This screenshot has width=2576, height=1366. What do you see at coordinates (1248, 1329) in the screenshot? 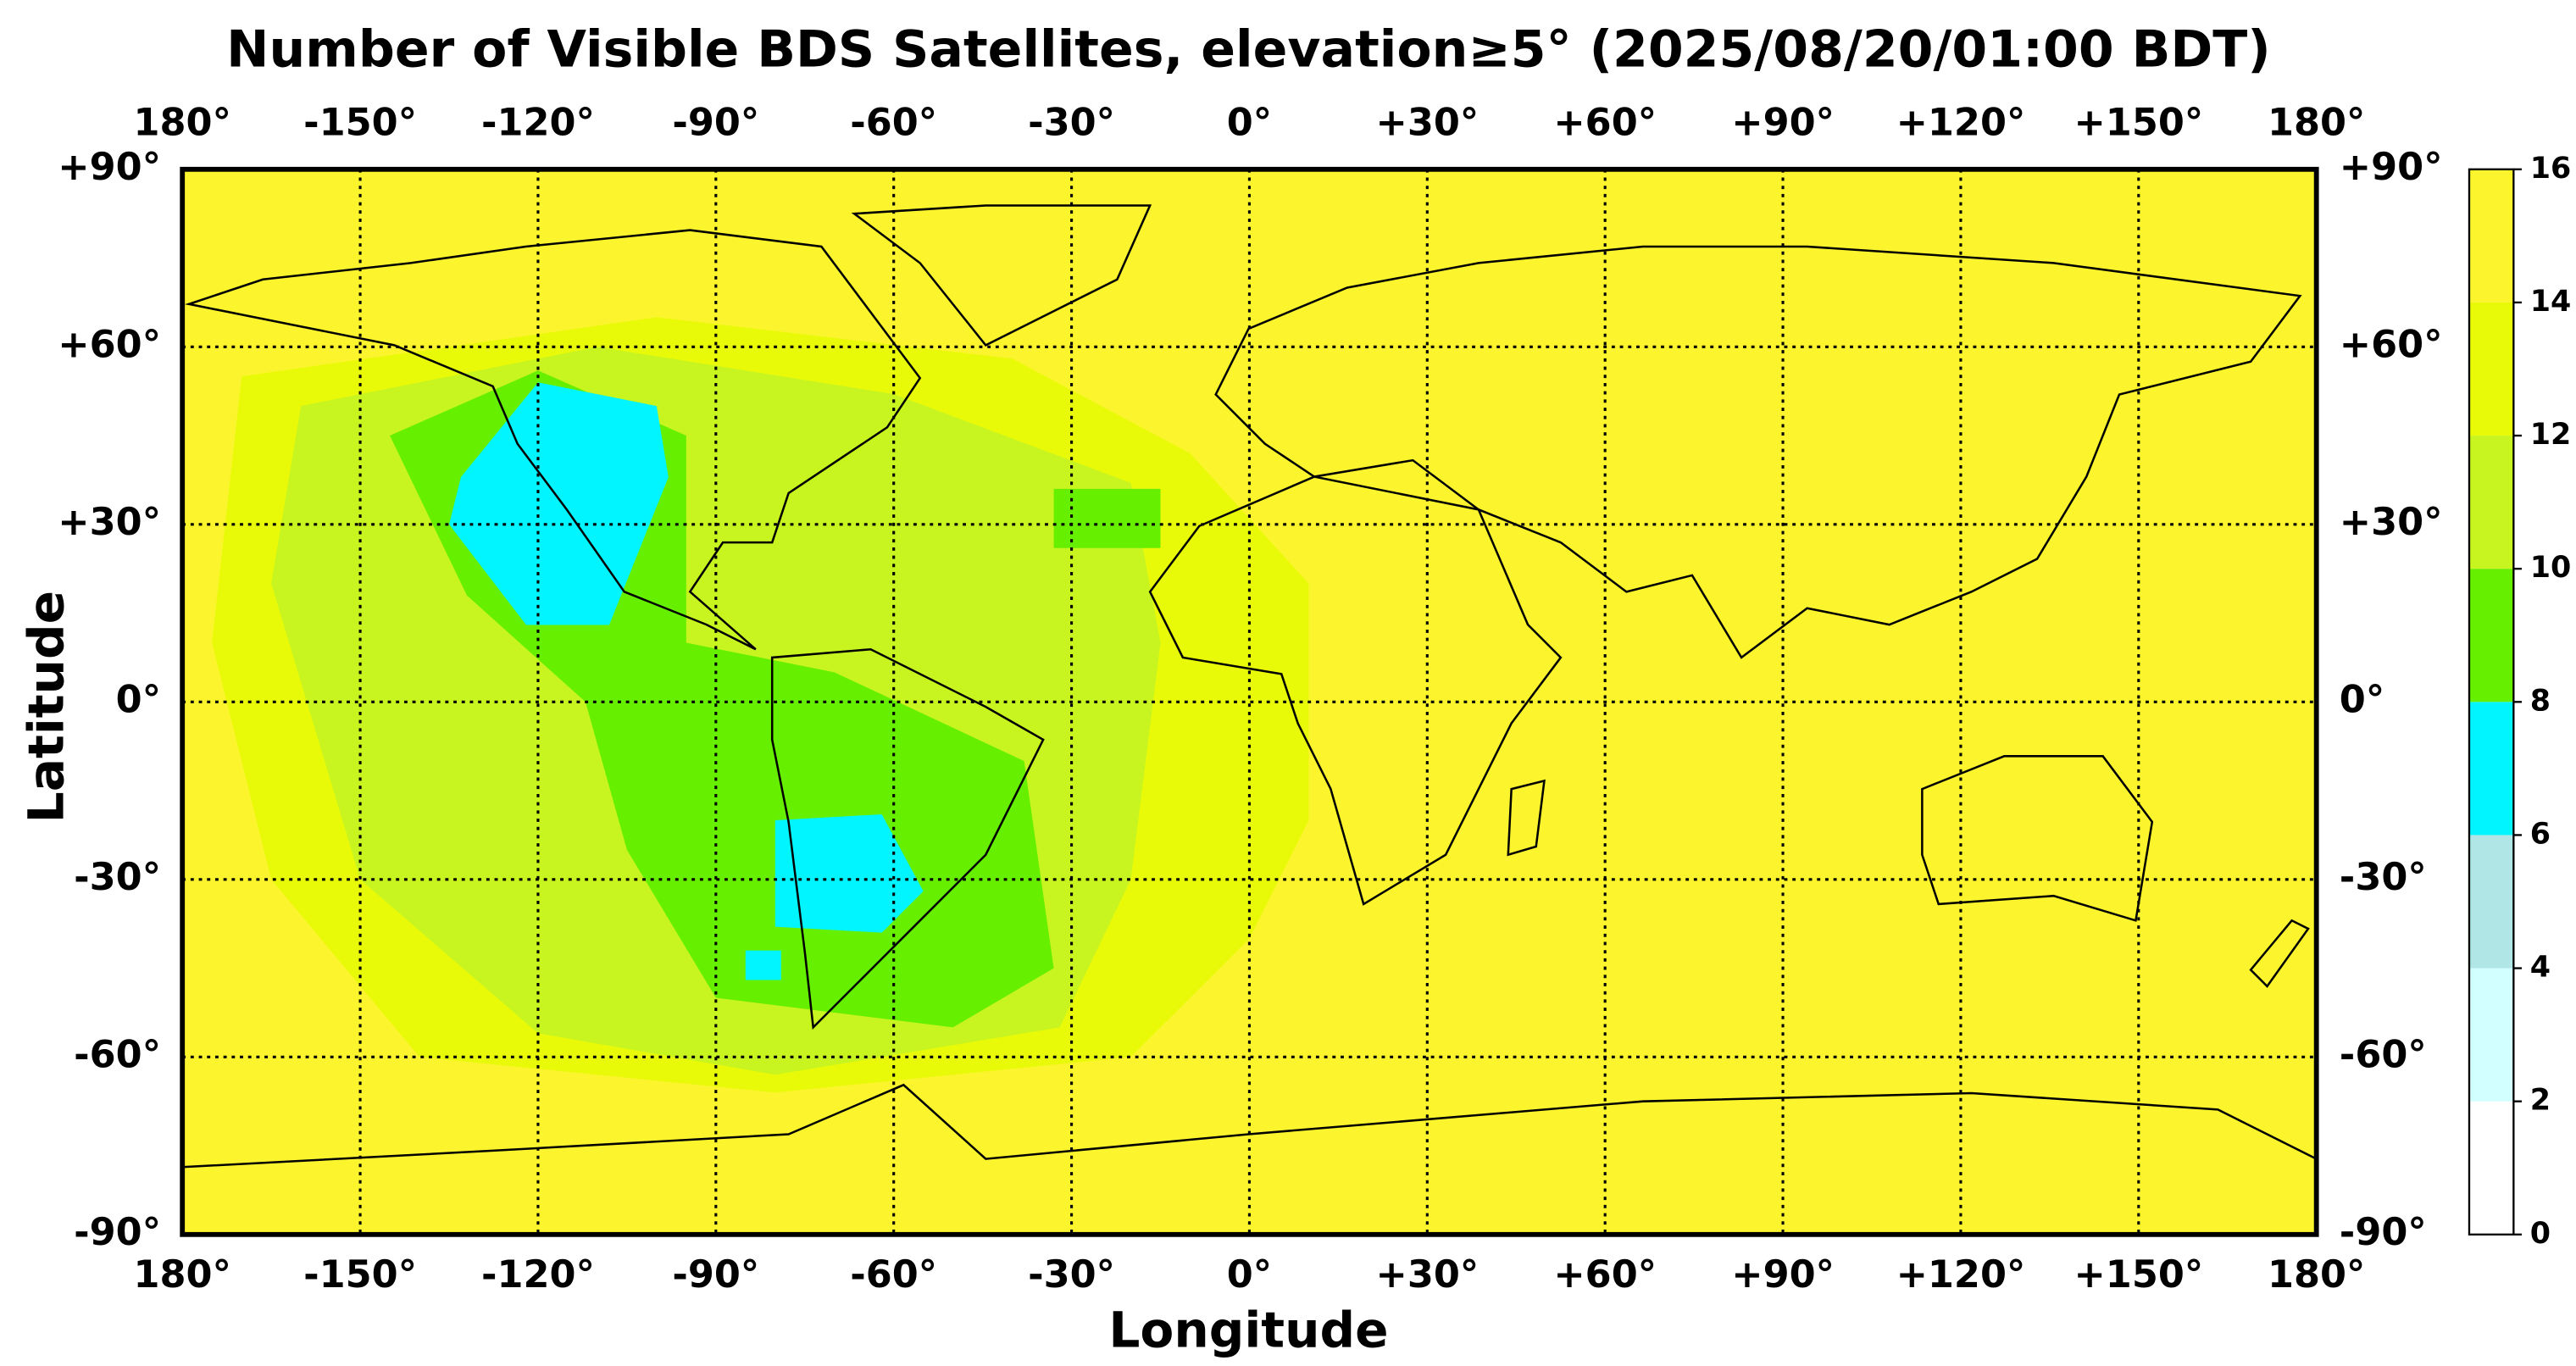
I see `x-axis-label: Longitude` at bounding box center [1248, 1329].